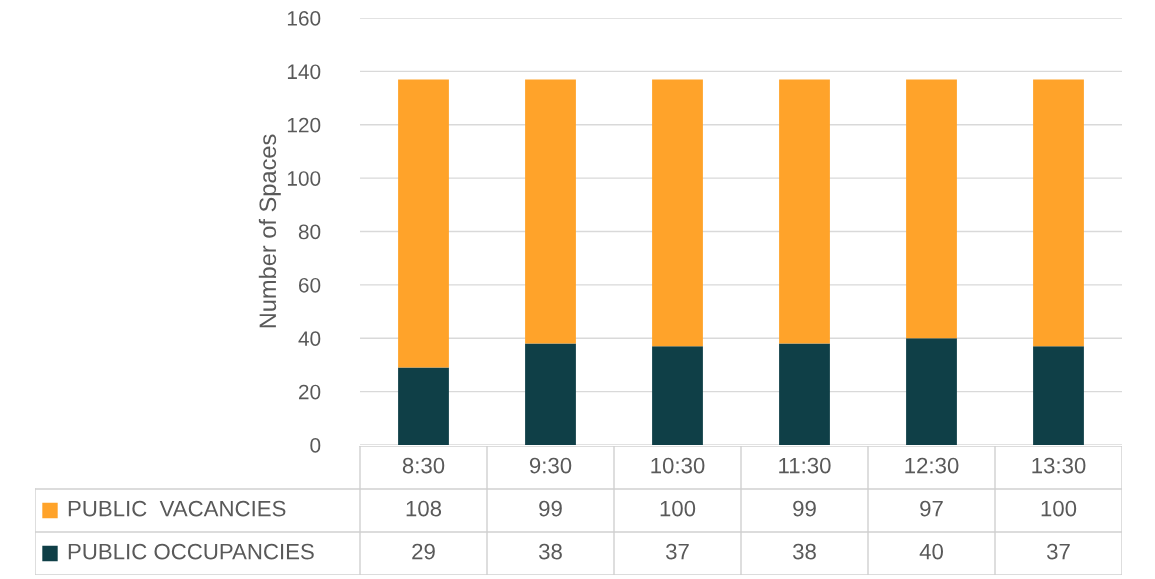 This screenshot has width=1155, height=579. What do you see at coordinates (191, 551) in the screenshot?
I see `legend-label: PUBLIC OCCUPANCIES` at bounding box center [191, 551].